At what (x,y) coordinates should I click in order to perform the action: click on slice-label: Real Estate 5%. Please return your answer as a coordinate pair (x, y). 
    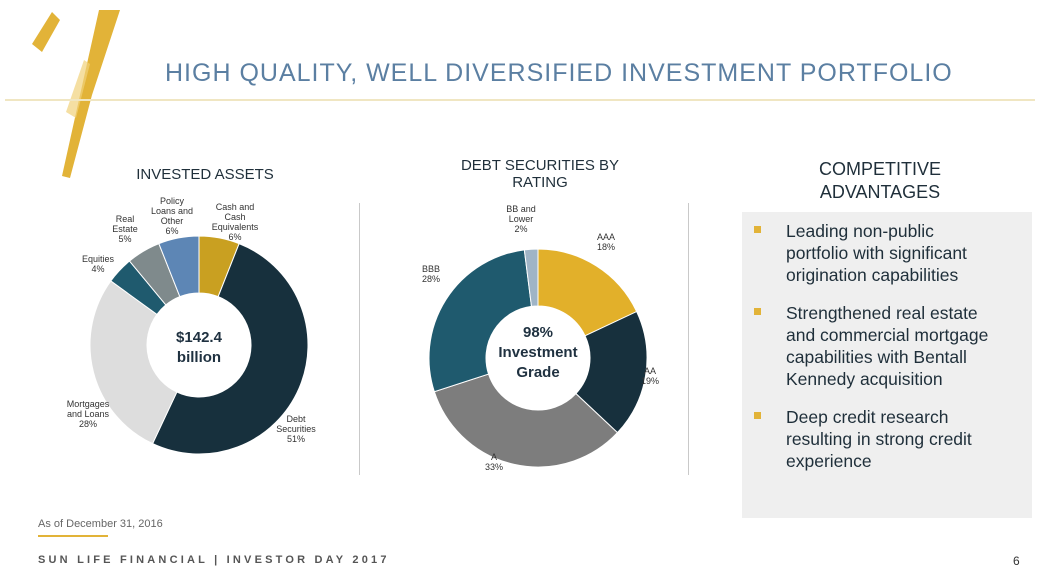
    Looking at the image, I should click on (125, 229).